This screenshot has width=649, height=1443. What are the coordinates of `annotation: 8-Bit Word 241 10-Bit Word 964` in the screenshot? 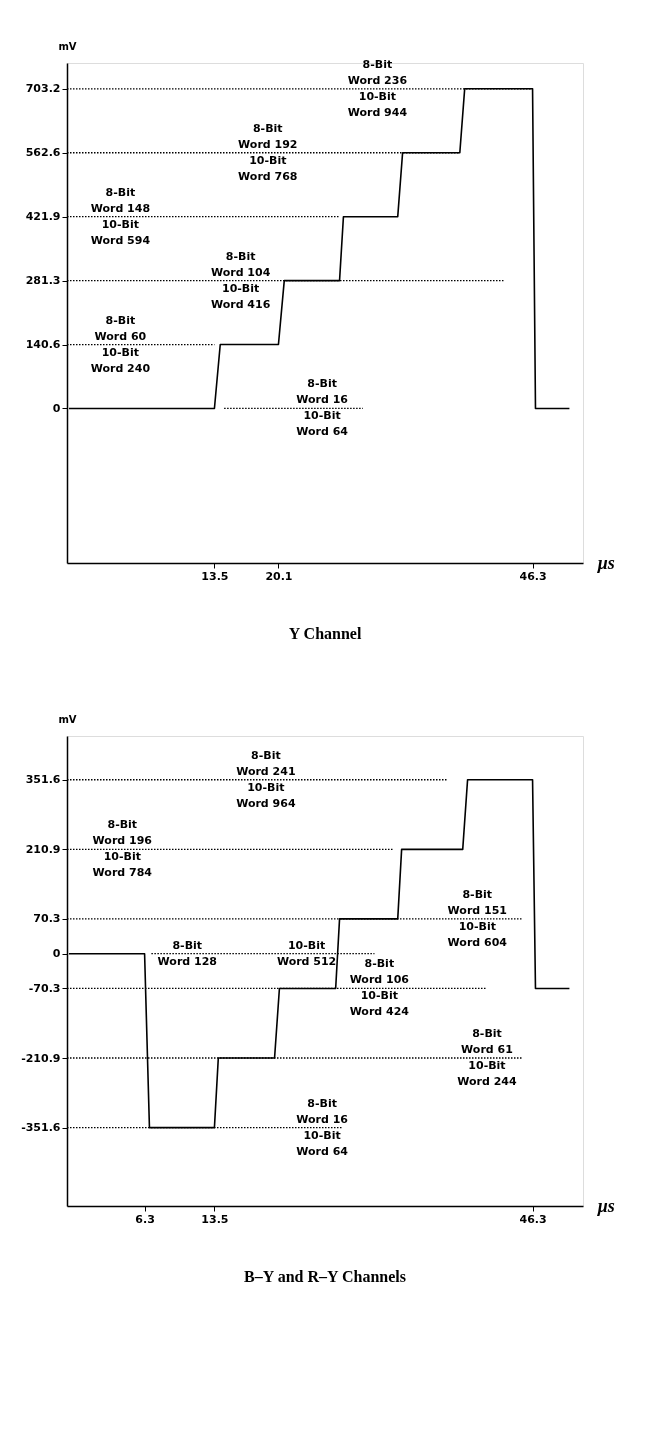 It's located at (266, 779).